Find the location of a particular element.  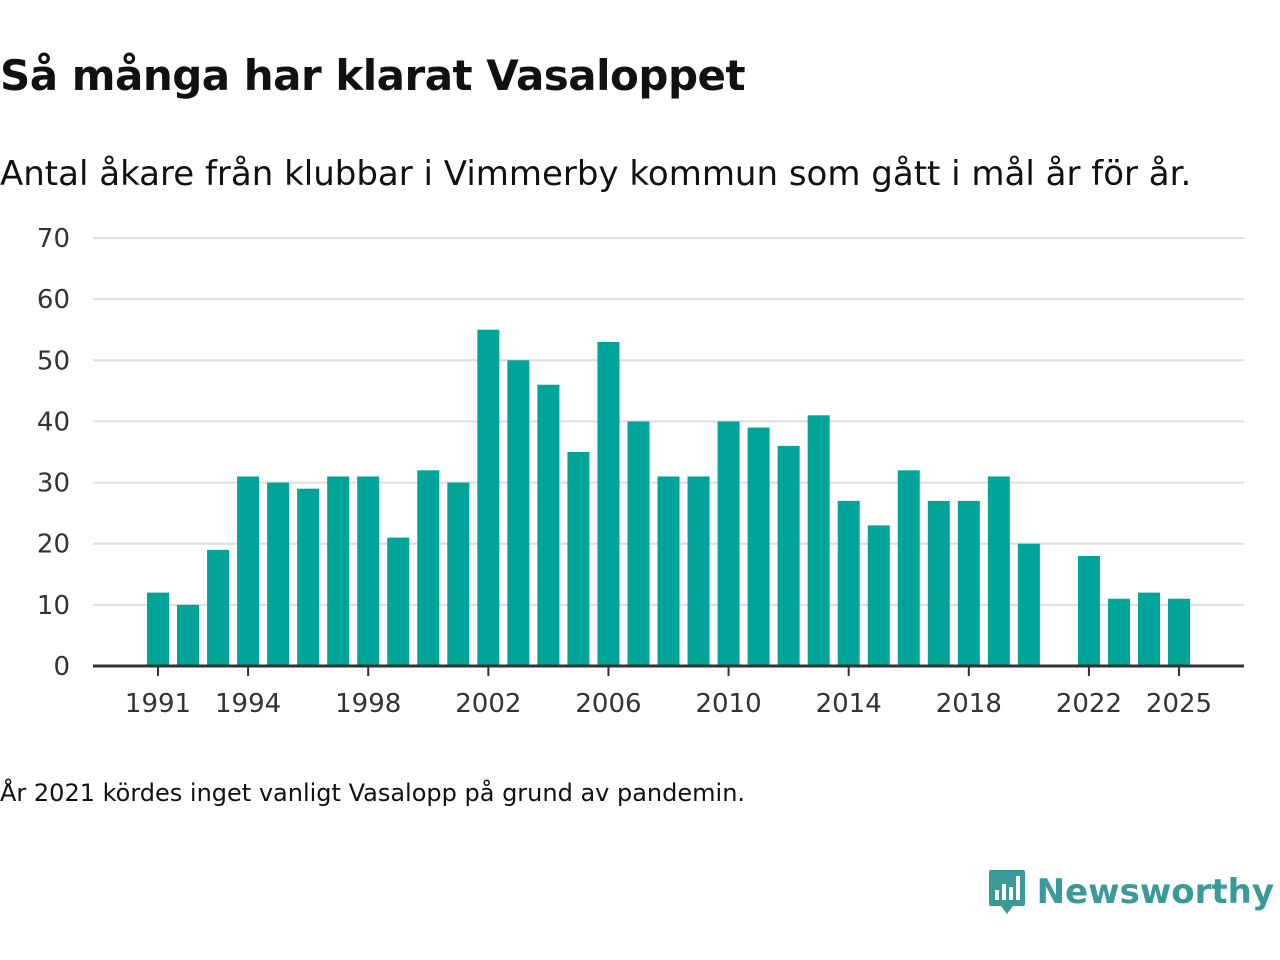

x-axis: 1991 1994 1998 2002 2006 2010 2014 2018 2022 2025 is located at coordinates (668, 691).